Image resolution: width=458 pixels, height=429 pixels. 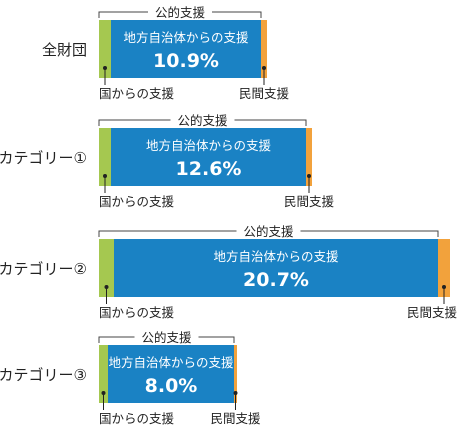 What do you see at coordinates (43, 158) in the screenshot?
I see `category-label: カテゴリー①` at bounding box center [43, 158].